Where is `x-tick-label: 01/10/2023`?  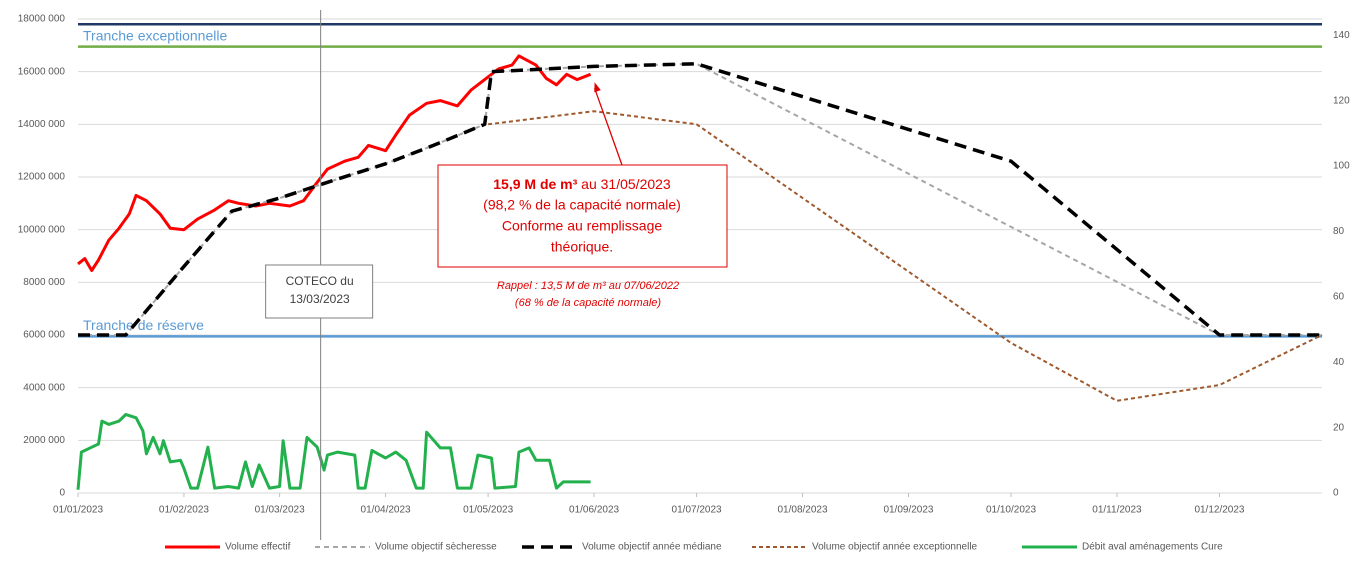
x-tick-label: 01/10/2023 is located at coordinates (1011, 510).